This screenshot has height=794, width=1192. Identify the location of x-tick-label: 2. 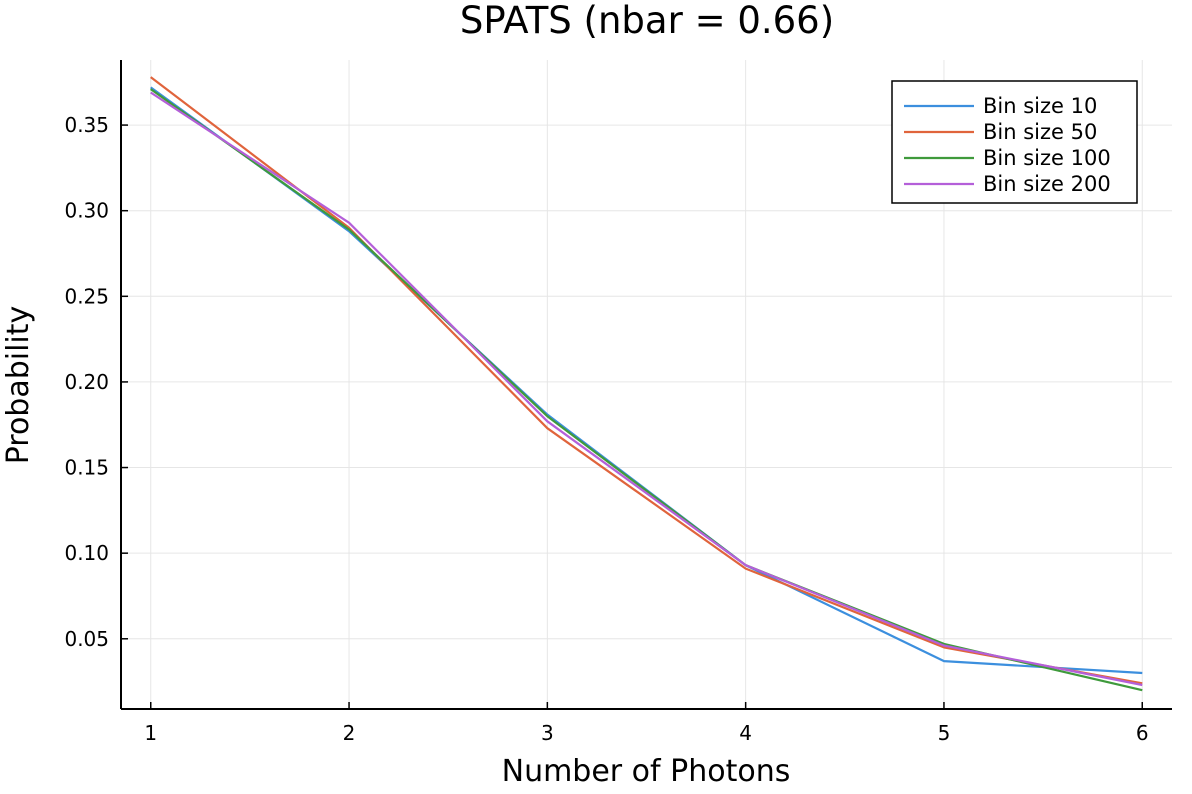
(349, 733).